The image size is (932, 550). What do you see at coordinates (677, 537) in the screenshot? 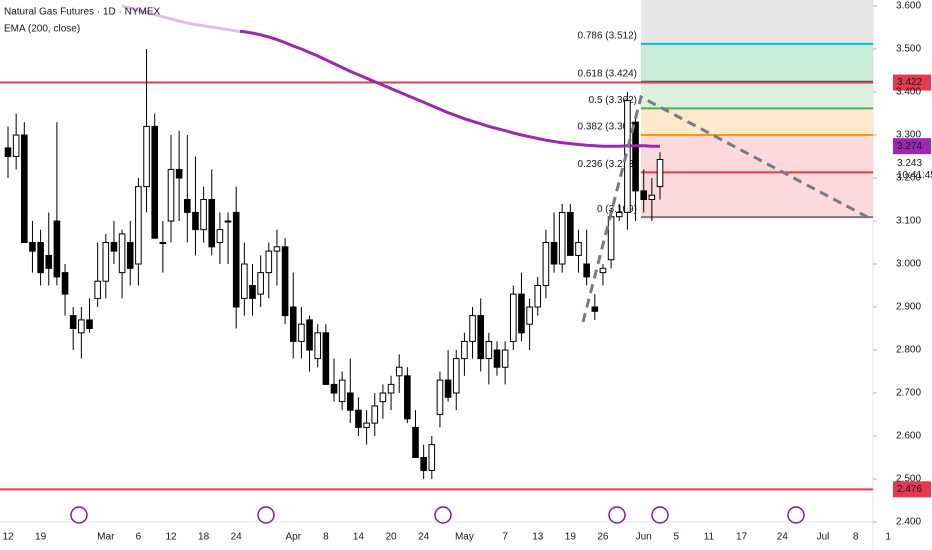
I see `x-tick-label: 5` at bounding box center [677, 537].